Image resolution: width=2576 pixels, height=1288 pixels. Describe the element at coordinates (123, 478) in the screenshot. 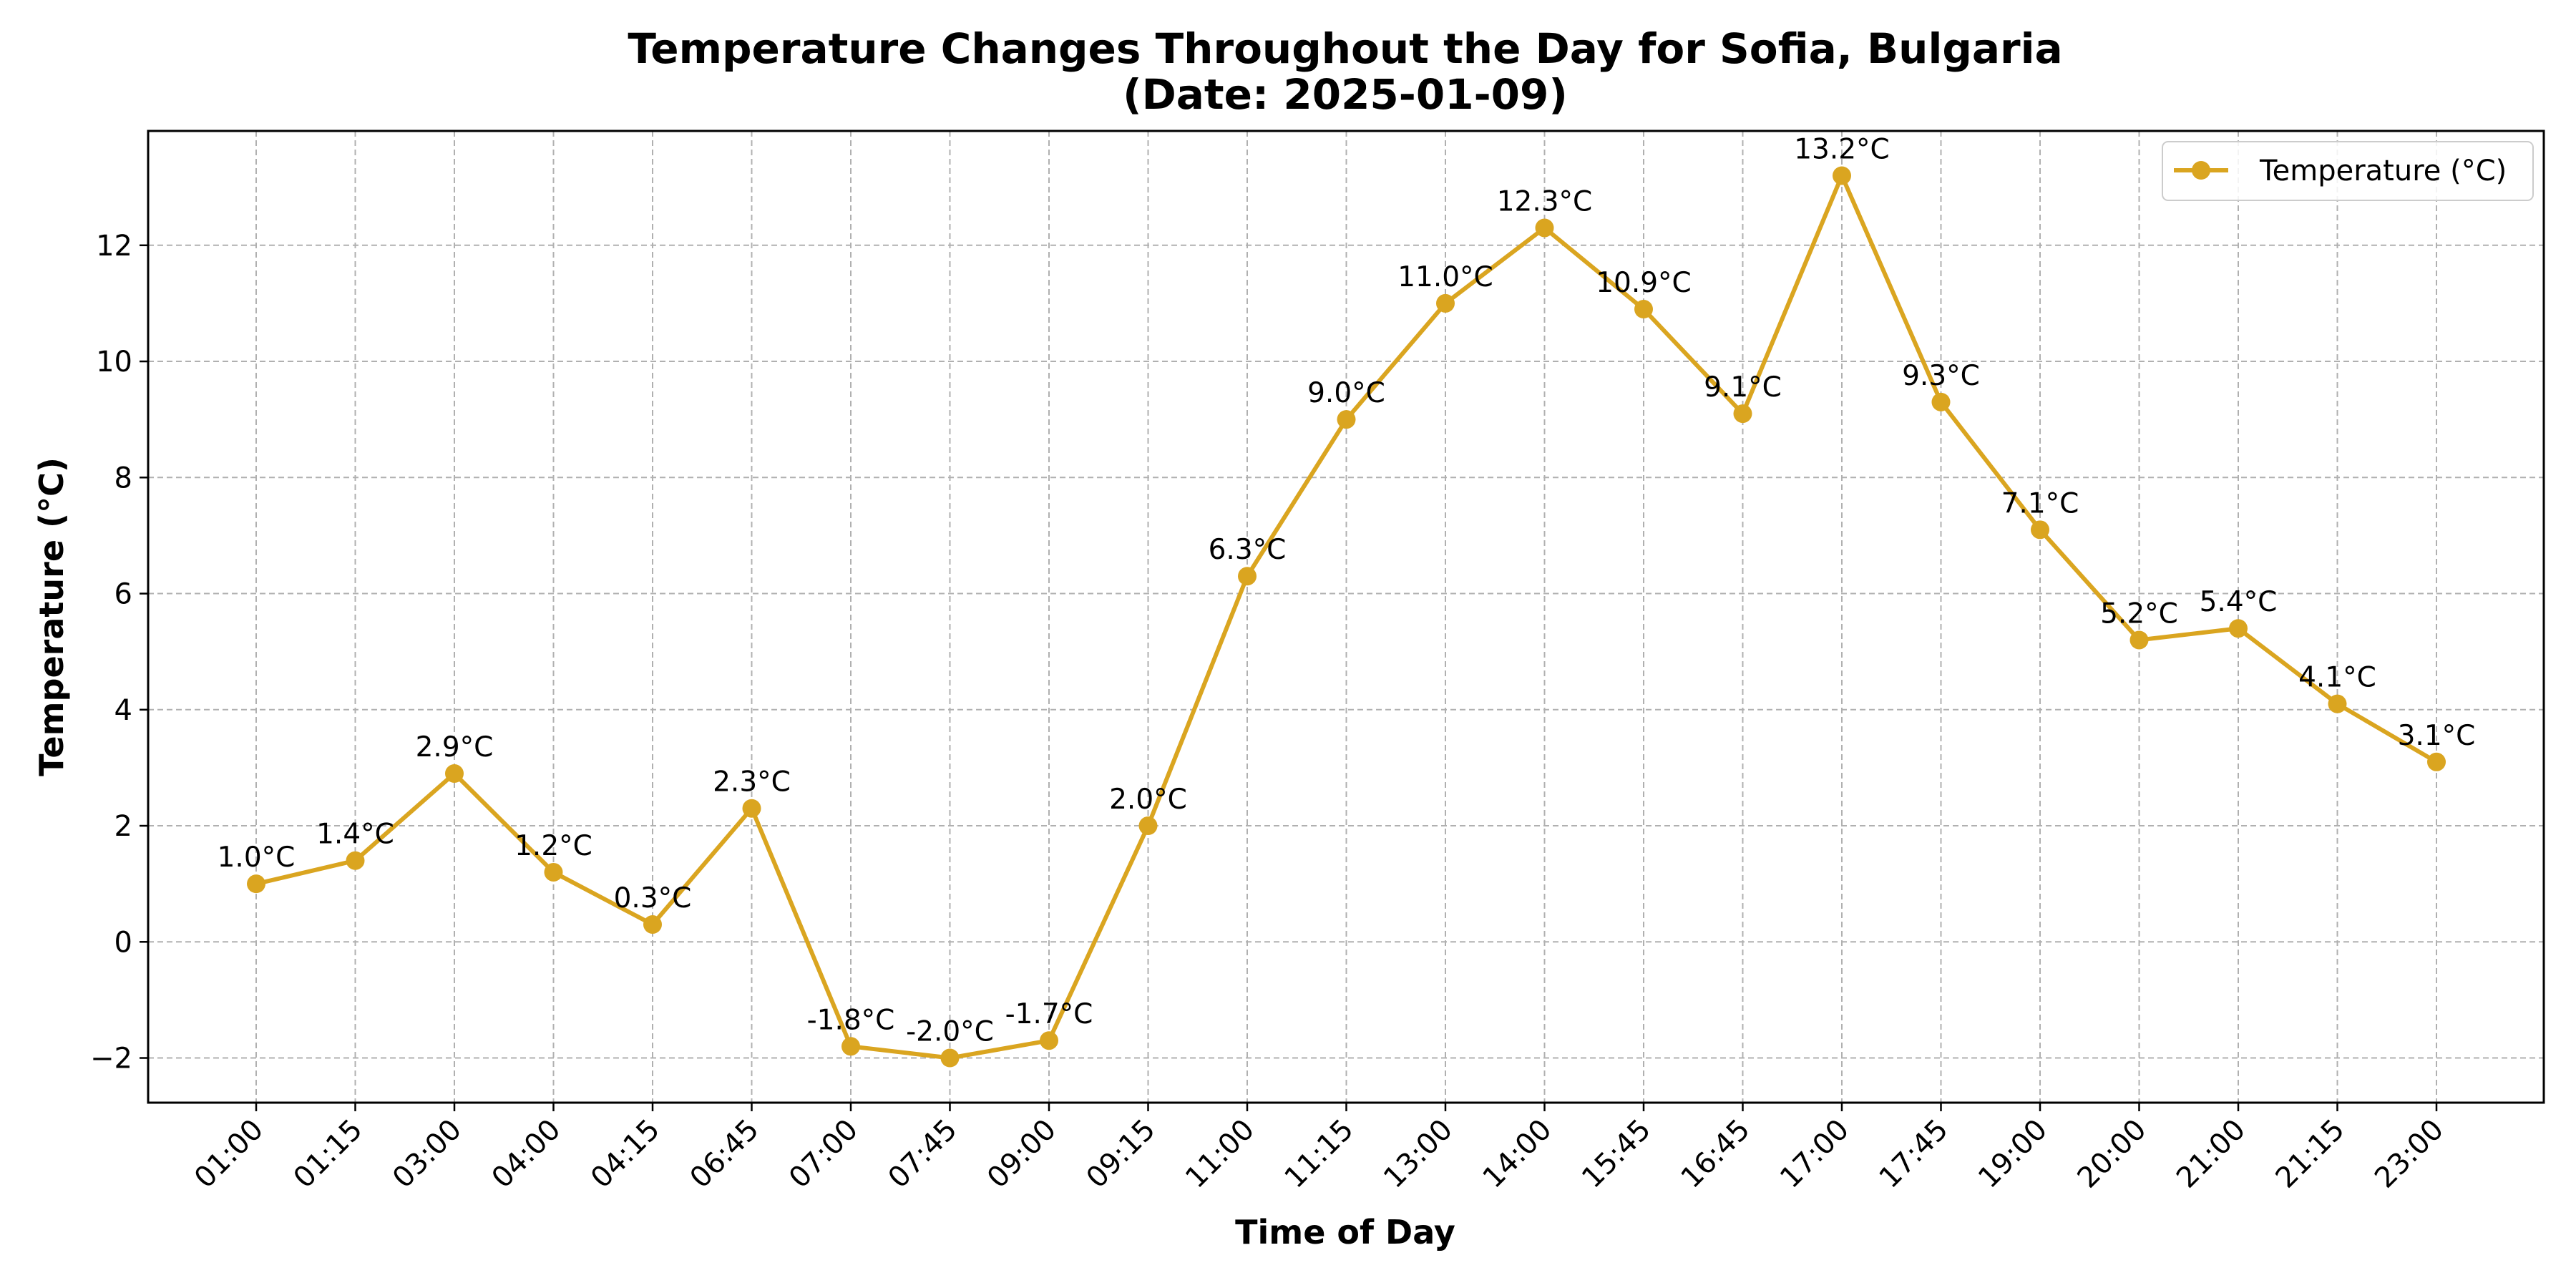

I see `y-tick-label: 8` at that location.